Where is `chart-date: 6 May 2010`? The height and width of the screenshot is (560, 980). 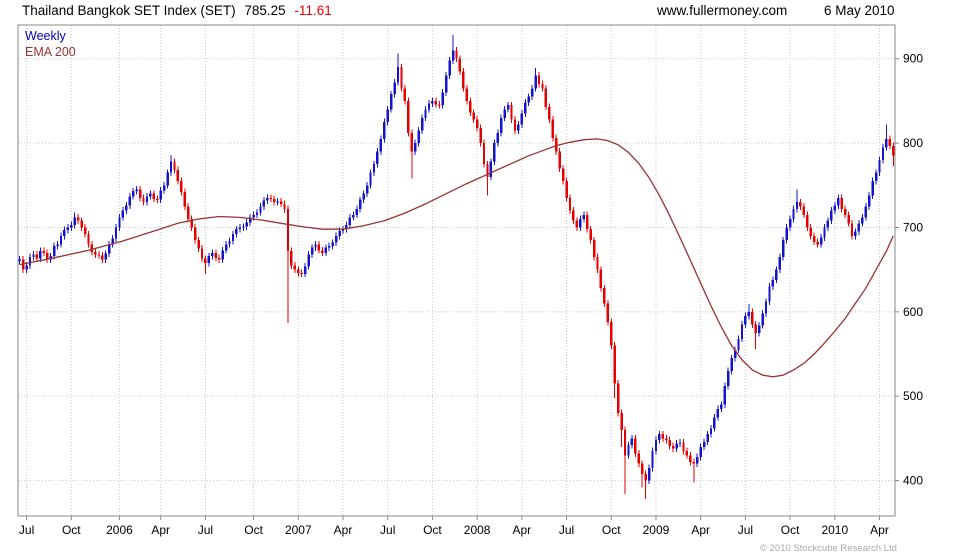 chart-date: 6 May 2010 is located at coordinates (859, 10).